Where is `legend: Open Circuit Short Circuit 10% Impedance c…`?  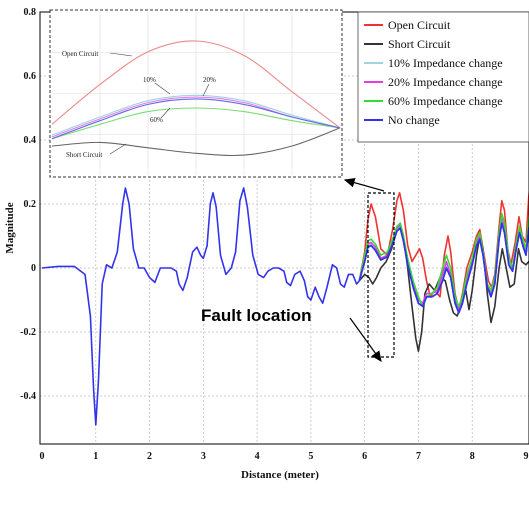
legend: Open Circuit Short Circuit 10% Impedance c… is located at coordinates (443, 77).